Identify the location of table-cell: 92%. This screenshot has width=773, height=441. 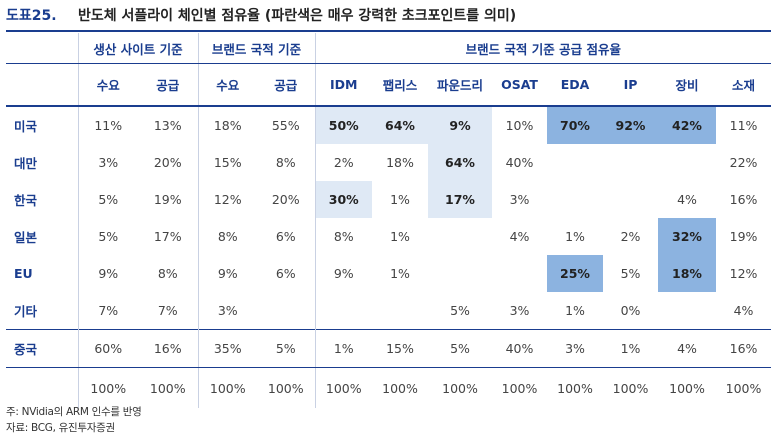
(630, 125).